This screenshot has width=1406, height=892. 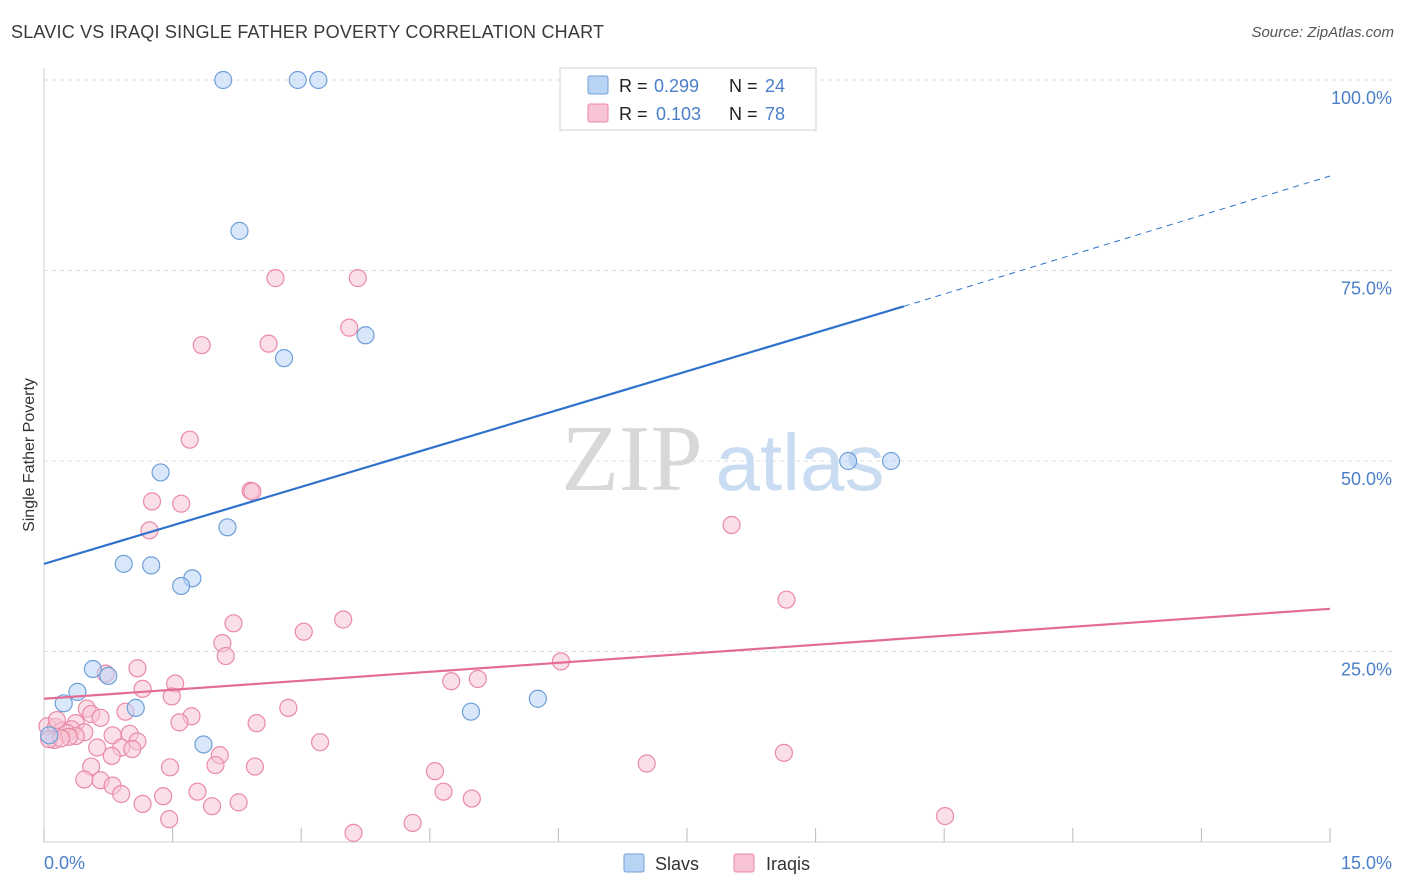 What do you see at coordinates (744, 863) in the screenshot?
I see `legend-swatch-iraqis` at bounding box center [744, 863].